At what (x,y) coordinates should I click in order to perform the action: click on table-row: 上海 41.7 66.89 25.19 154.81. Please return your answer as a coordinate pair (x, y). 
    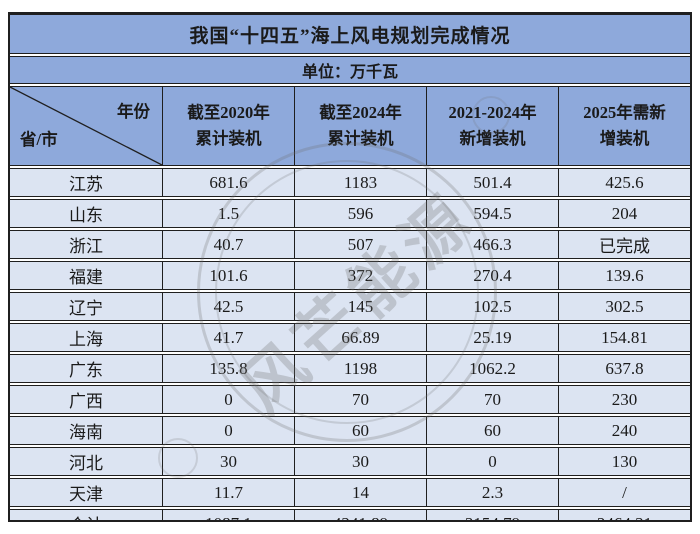
    Looking at the image, I should click on (350, 337).